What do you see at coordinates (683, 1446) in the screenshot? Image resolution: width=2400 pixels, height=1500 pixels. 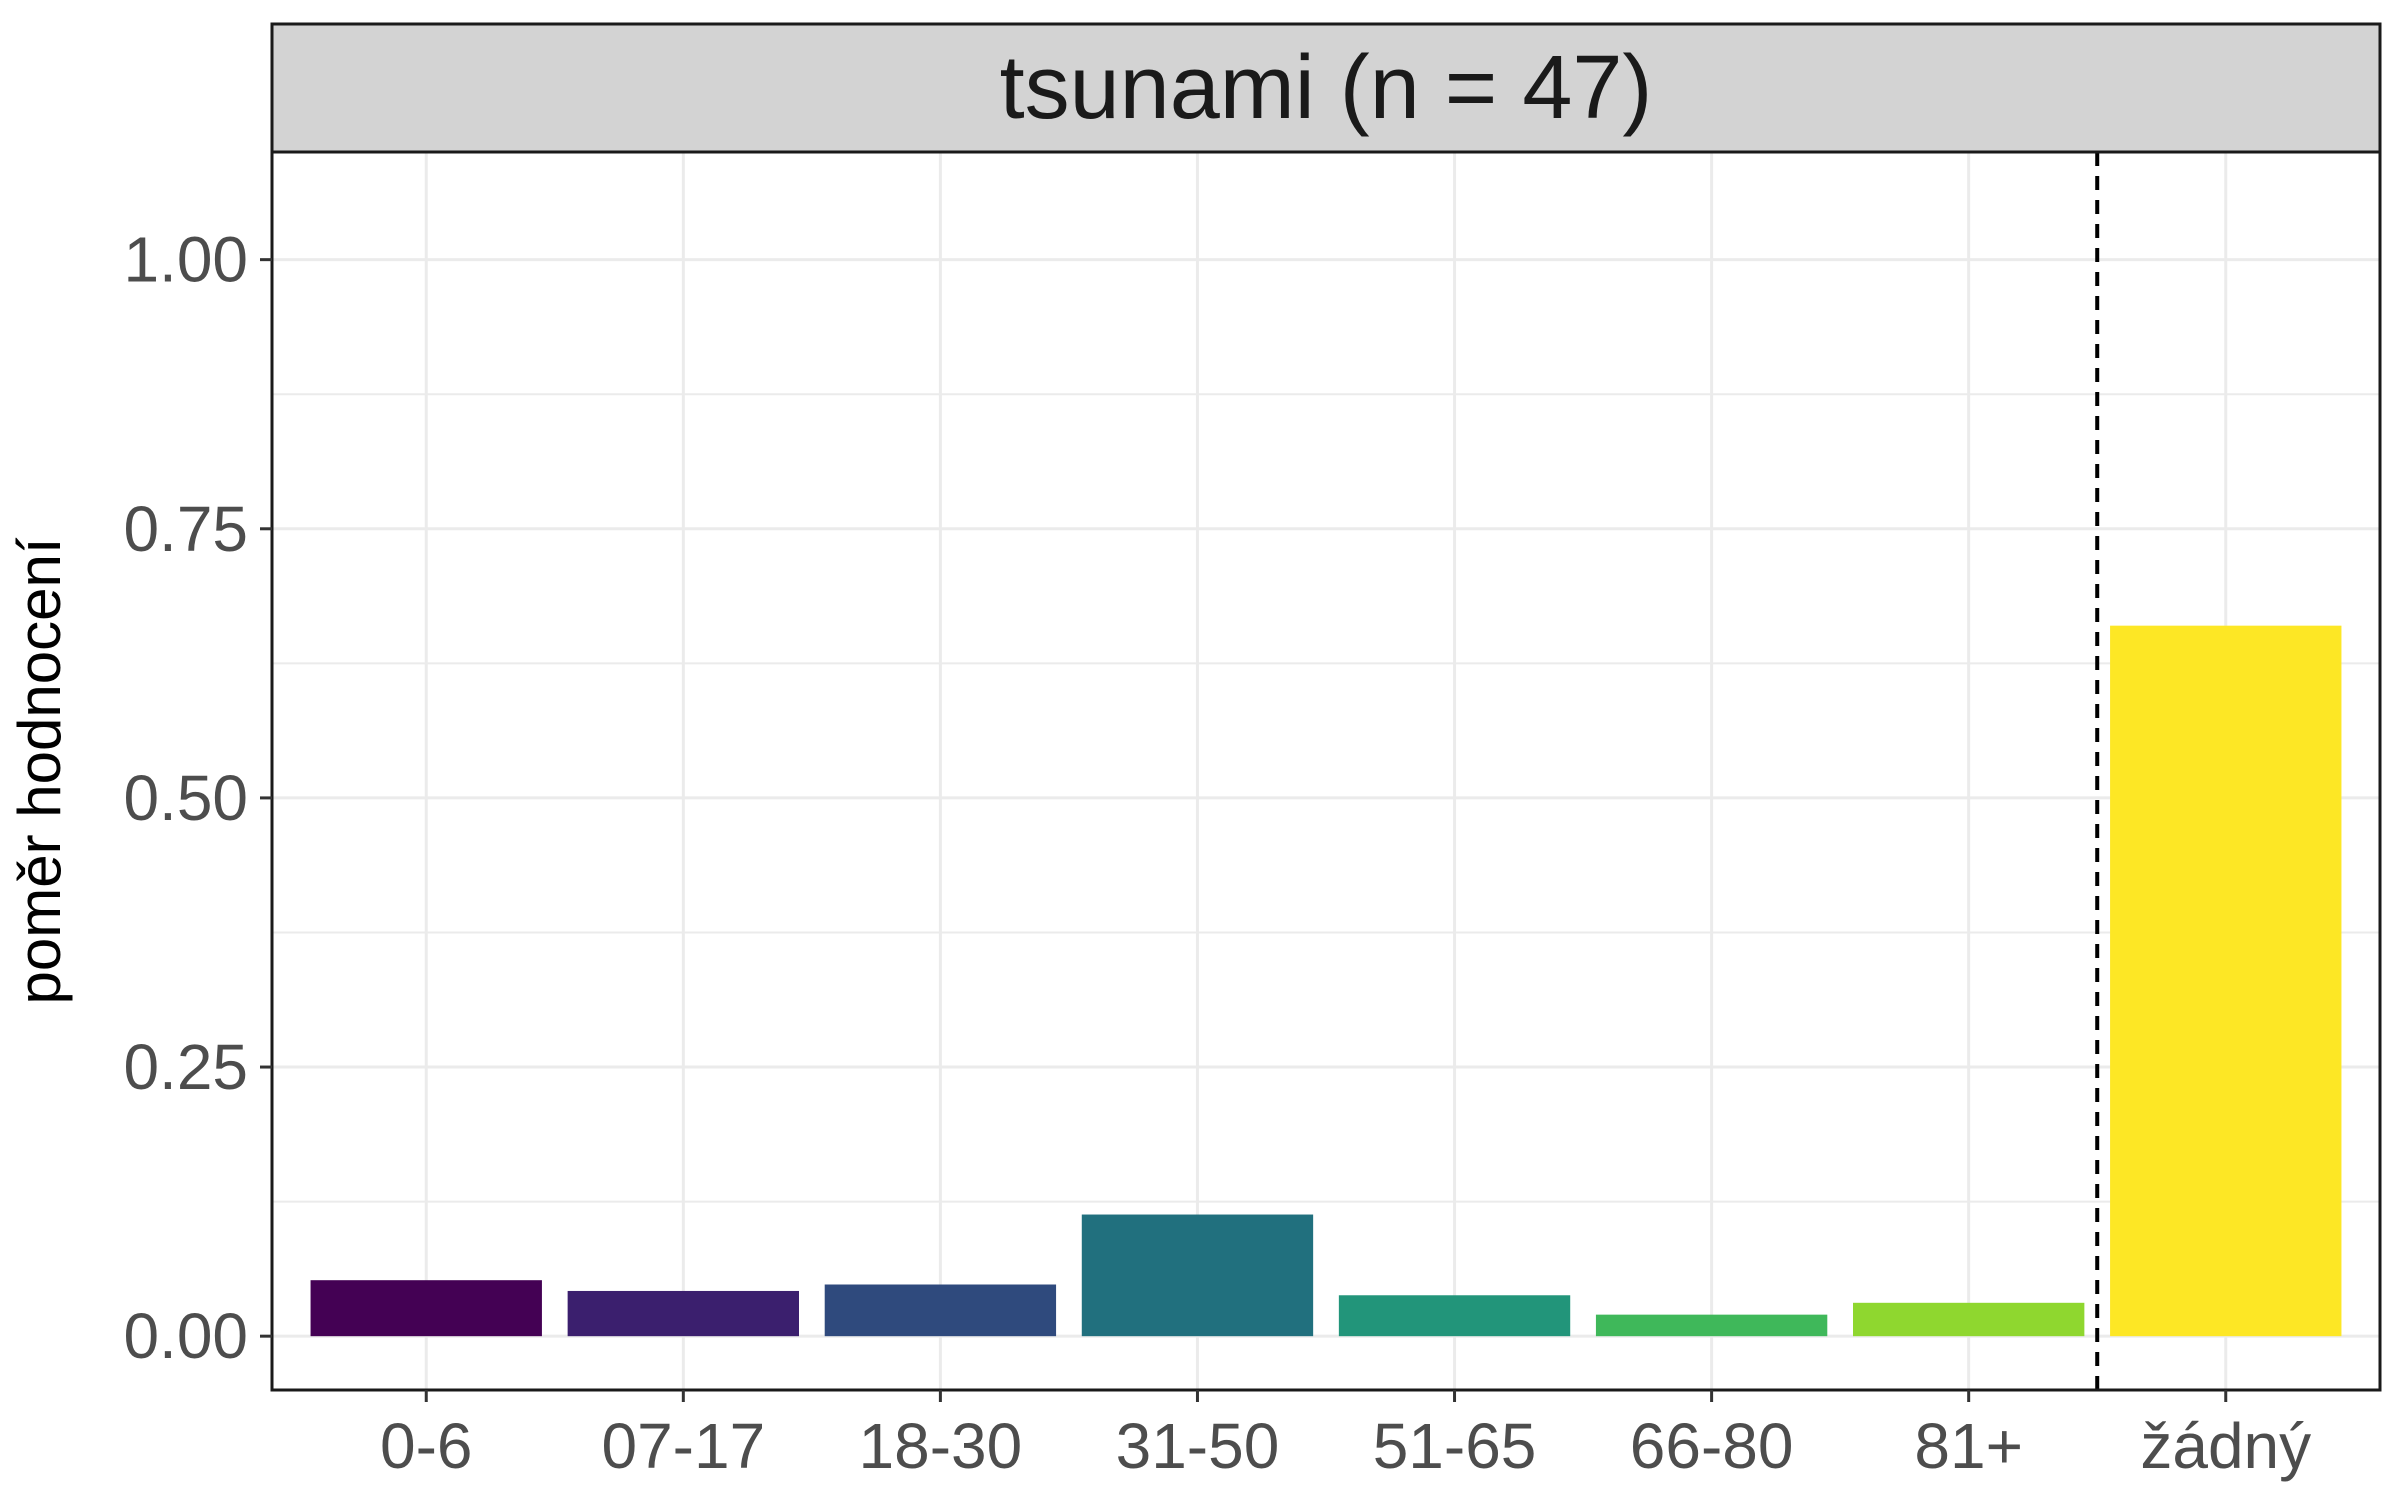 I see `x-tick-label: 07-17` at bounding box center [683, 1446].